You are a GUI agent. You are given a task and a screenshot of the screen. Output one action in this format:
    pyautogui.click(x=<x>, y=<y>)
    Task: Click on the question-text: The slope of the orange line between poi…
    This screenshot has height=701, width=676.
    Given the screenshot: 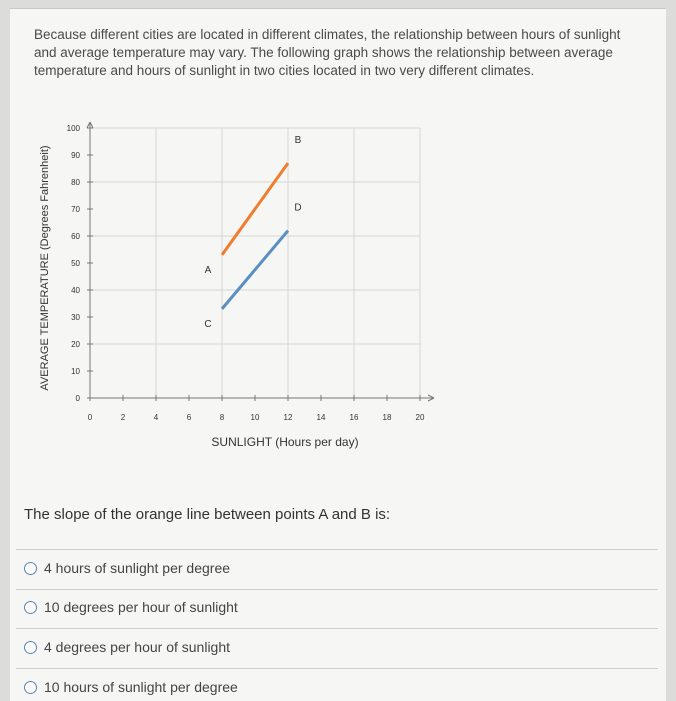 What is the action you would take?
    pyautogui.click(x=207, y=514)
    